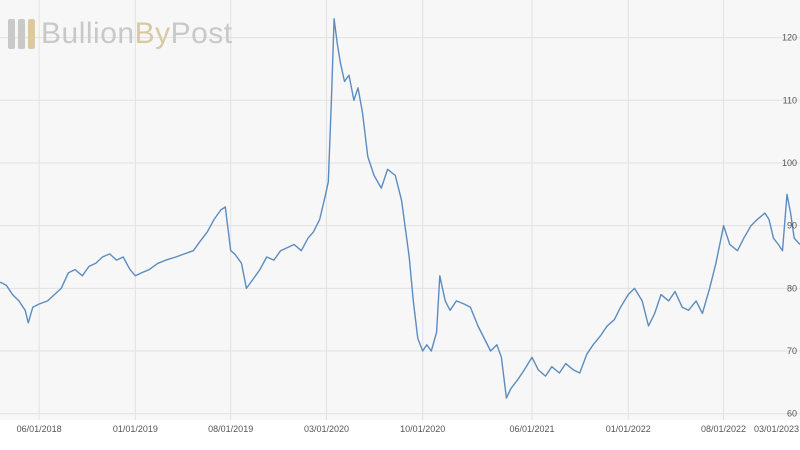 The height and width of the screenshot is (450, 800). What do you see at coordinates (789, 38) in the screenshot?
I see `y-tick-label: 120` at bounding box center [789, 38].